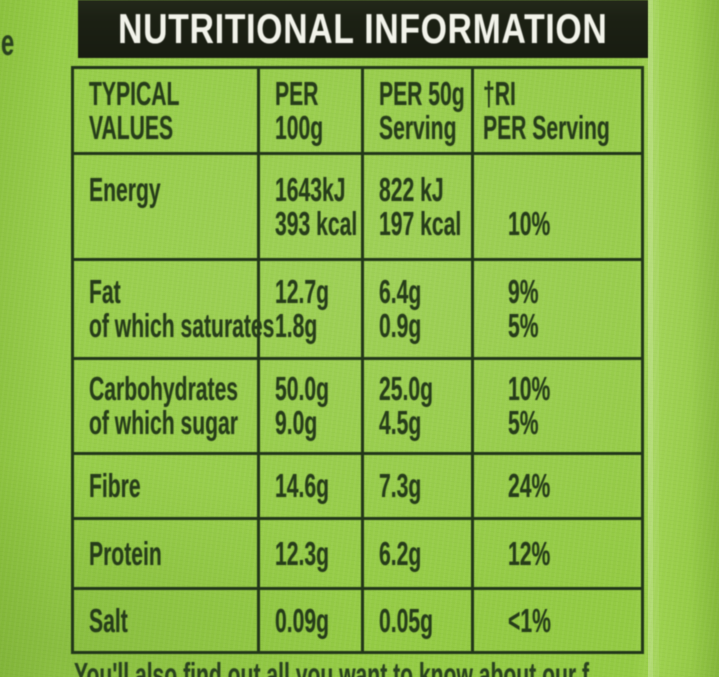  What do you see at coordinates (422, 93) in the screenshot?
I see `header-text: PER 50g` at bounding box center [422, 93].